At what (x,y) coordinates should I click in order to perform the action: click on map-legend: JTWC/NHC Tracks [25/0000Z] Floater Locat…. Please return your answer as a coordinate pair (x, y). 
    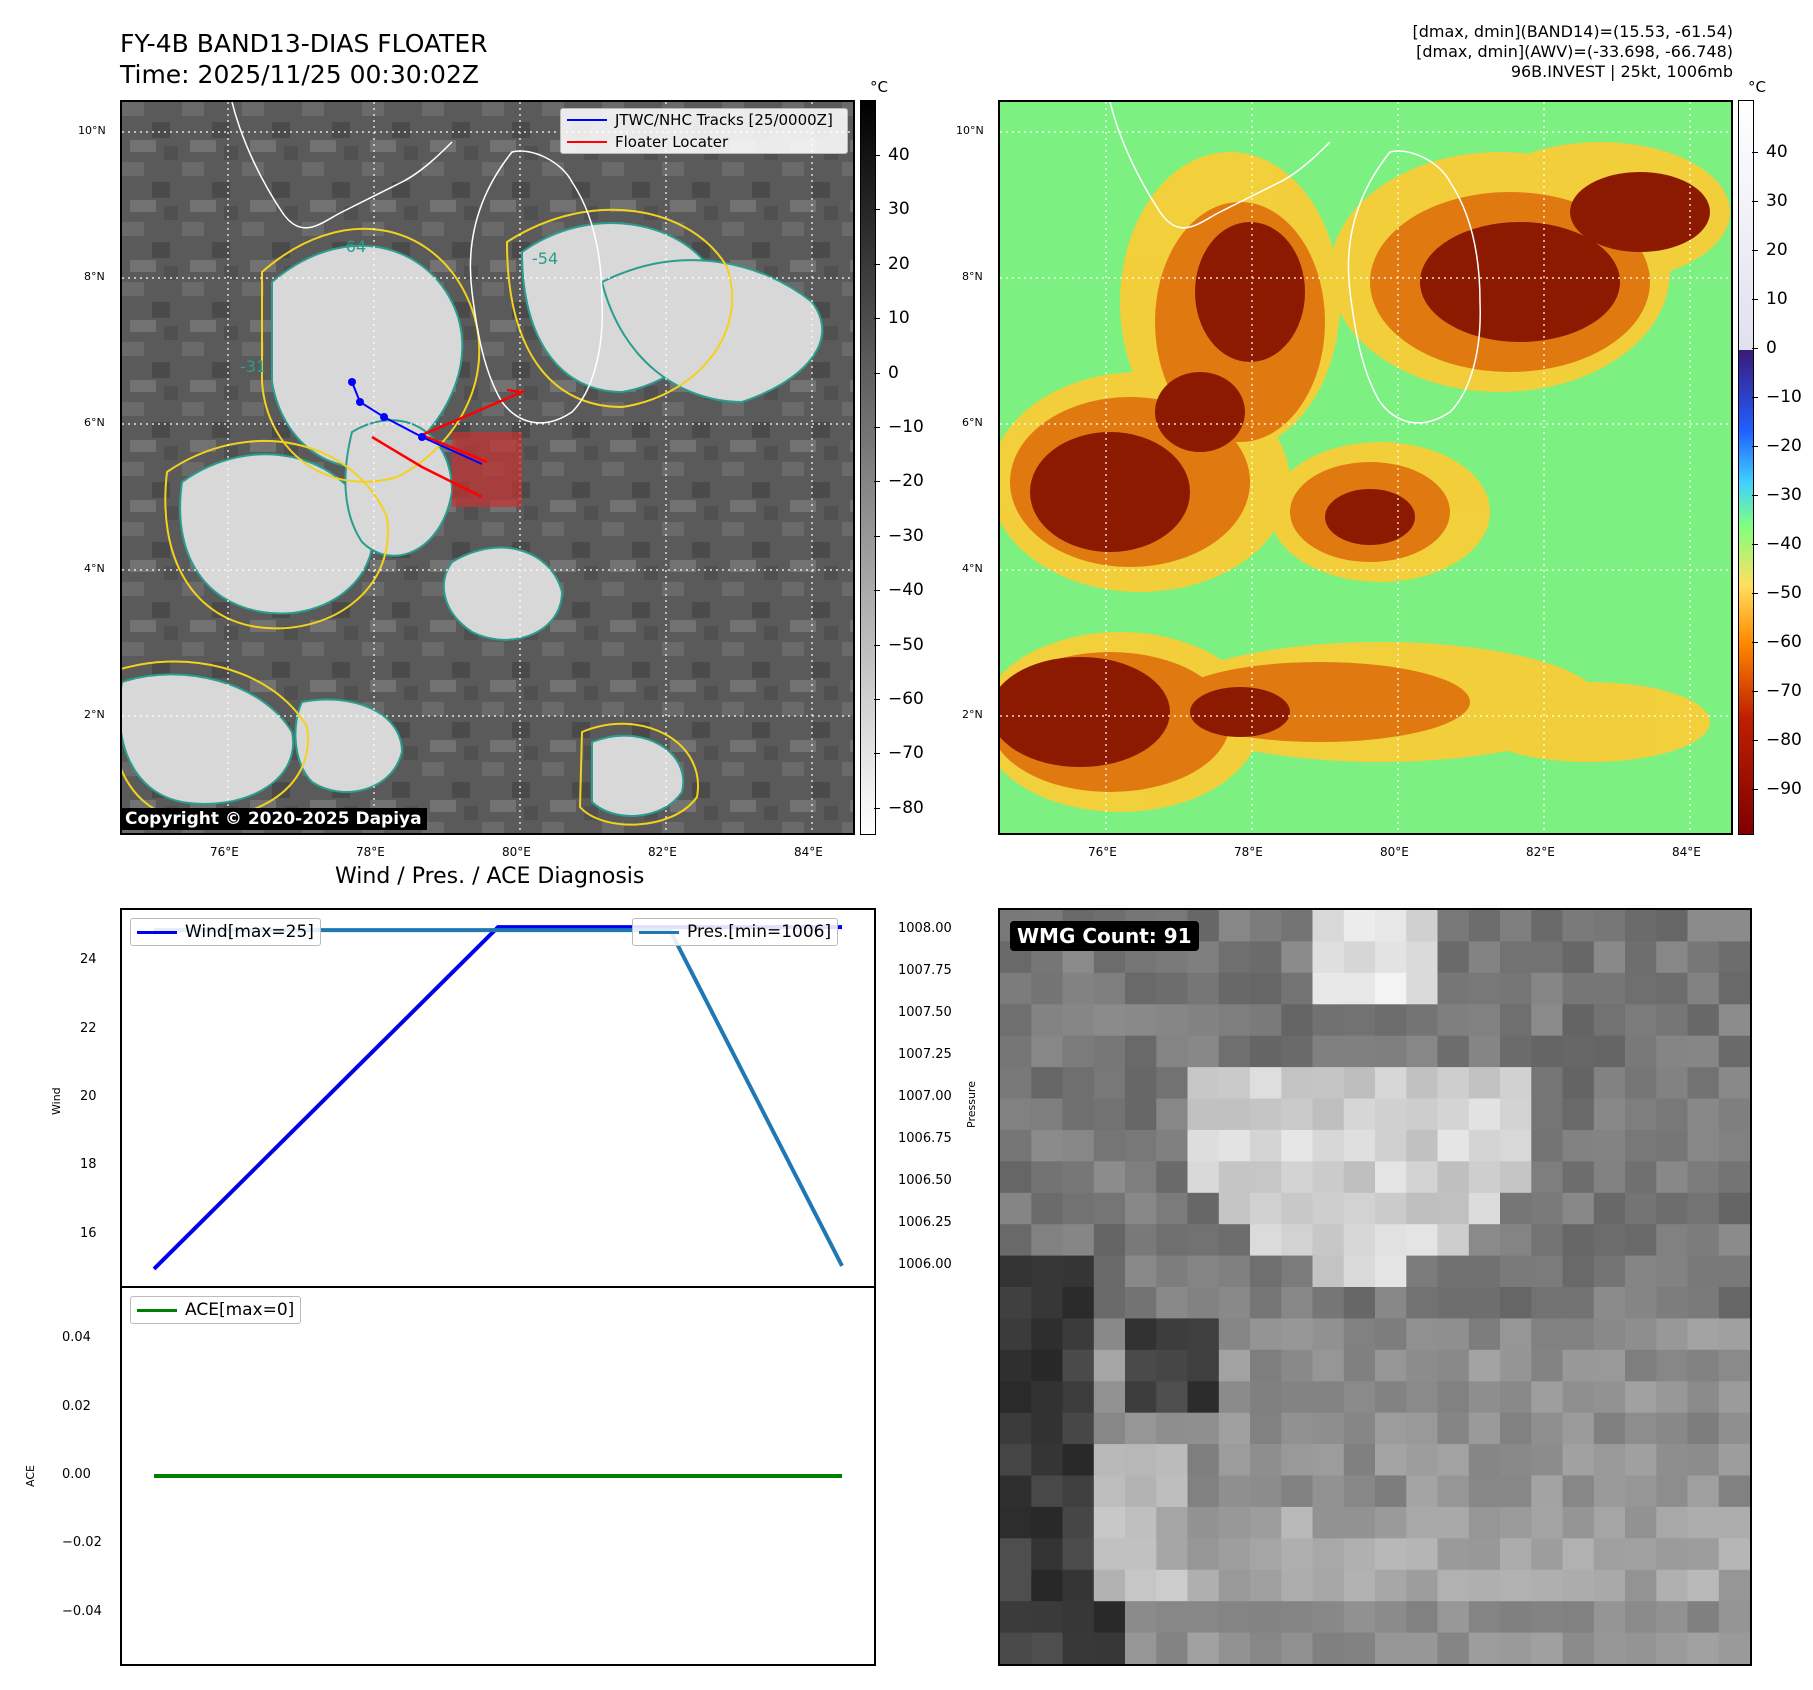
    Looking at the image, I should click on (704, 131).